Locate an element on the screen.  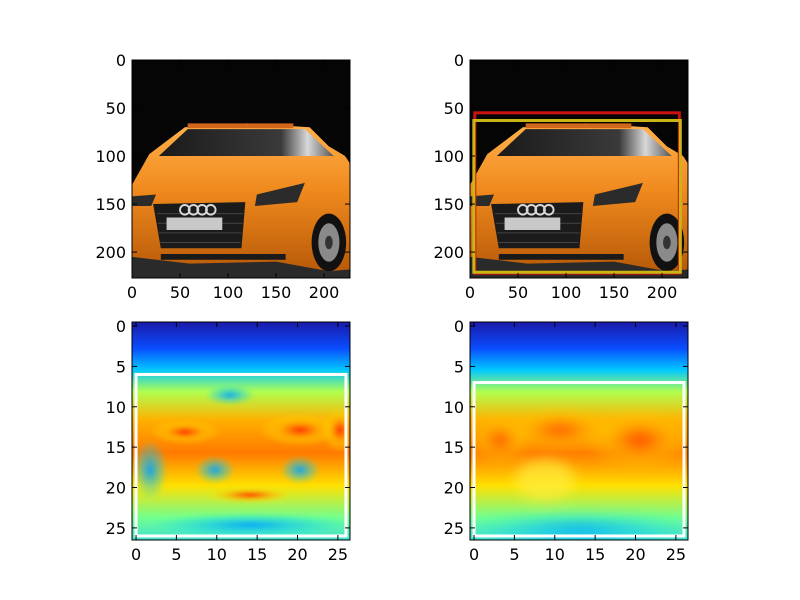
panel-top-left: 0 50 100 150 200 0 50 100 150 200 is located at coordinates (223, 176).